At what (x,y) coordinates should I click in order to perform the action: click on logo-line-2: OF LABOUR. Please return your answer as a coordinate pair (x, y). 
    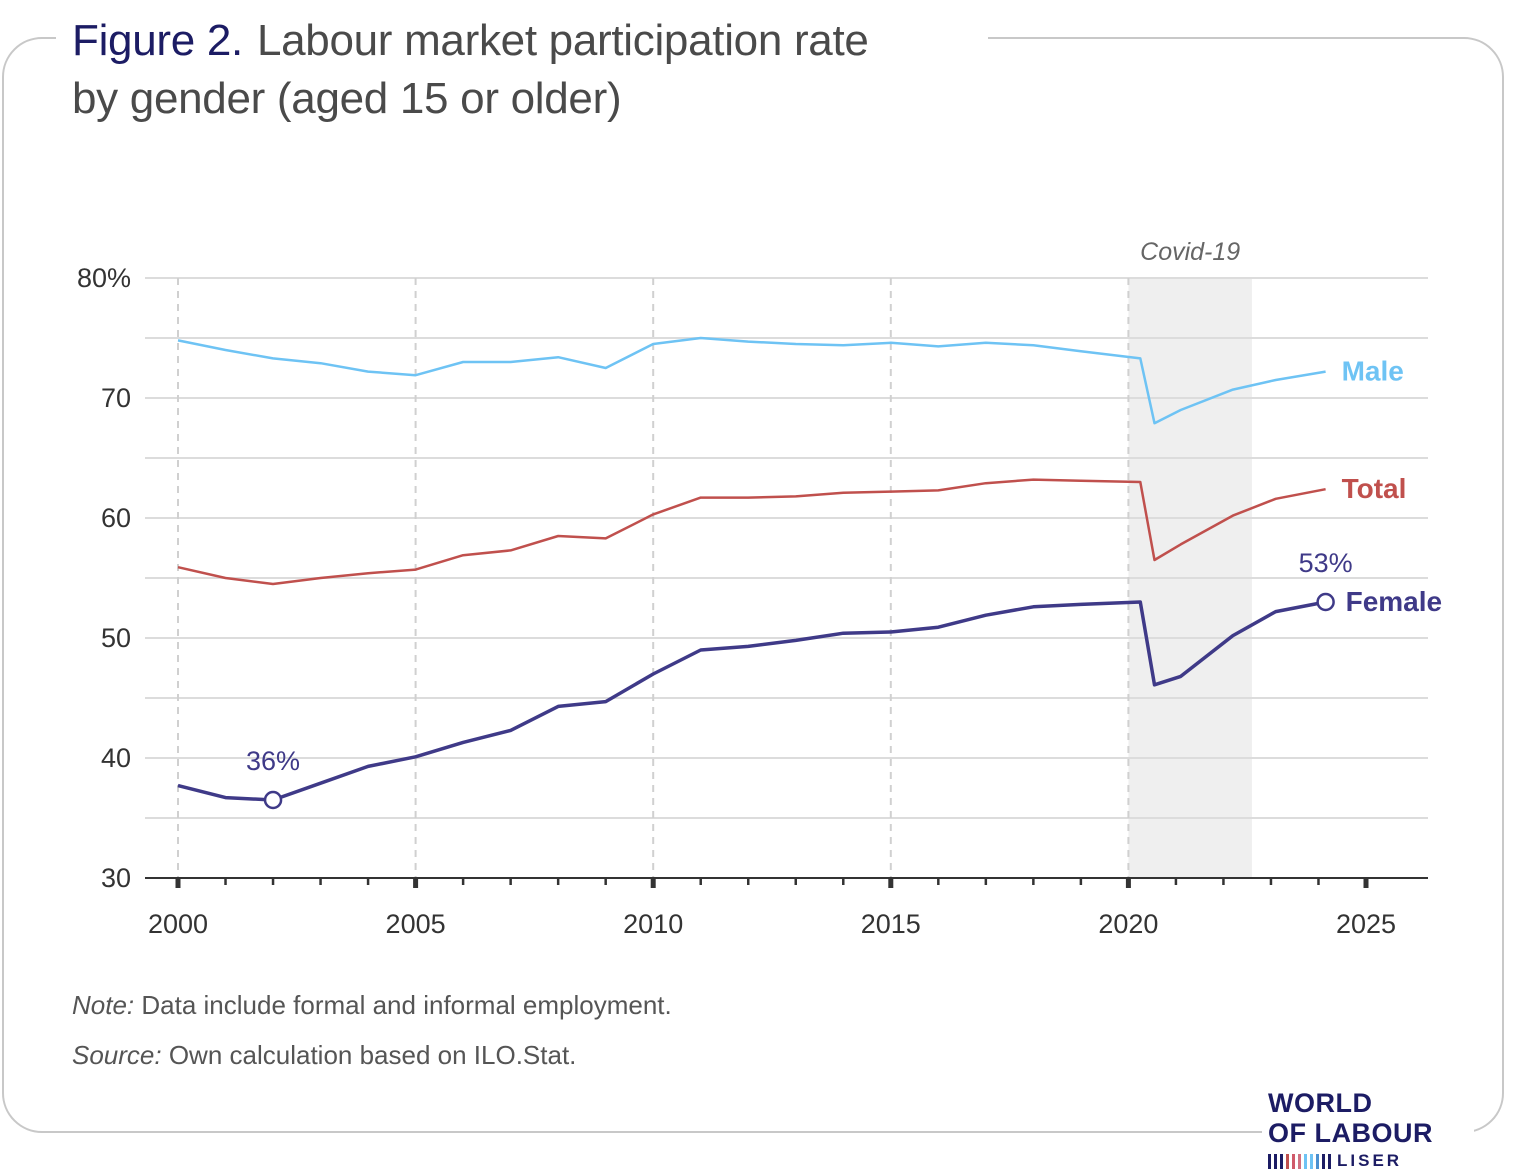
    Looking at the image, I should click on (1350, 1133).